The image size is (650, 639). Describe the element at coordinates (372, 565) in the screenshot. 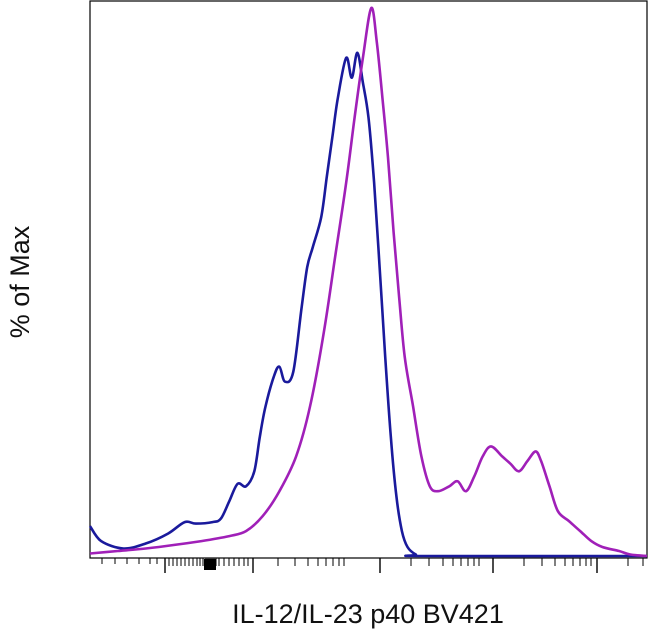

I see `x-axis-ticks` at that location.